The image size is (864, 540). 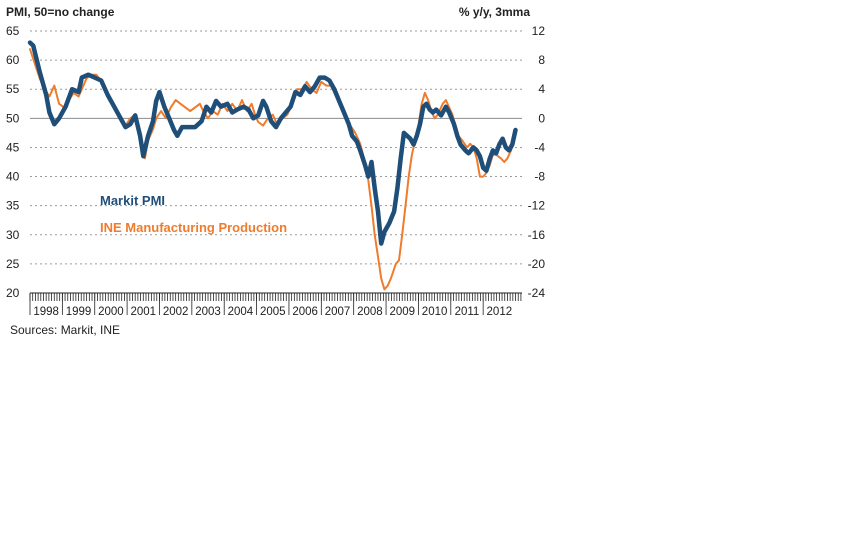 What do you see at coordinates (435, 312) in the screenshot?
I see `x-year-label: 2010` at bounding box center [435, 312].